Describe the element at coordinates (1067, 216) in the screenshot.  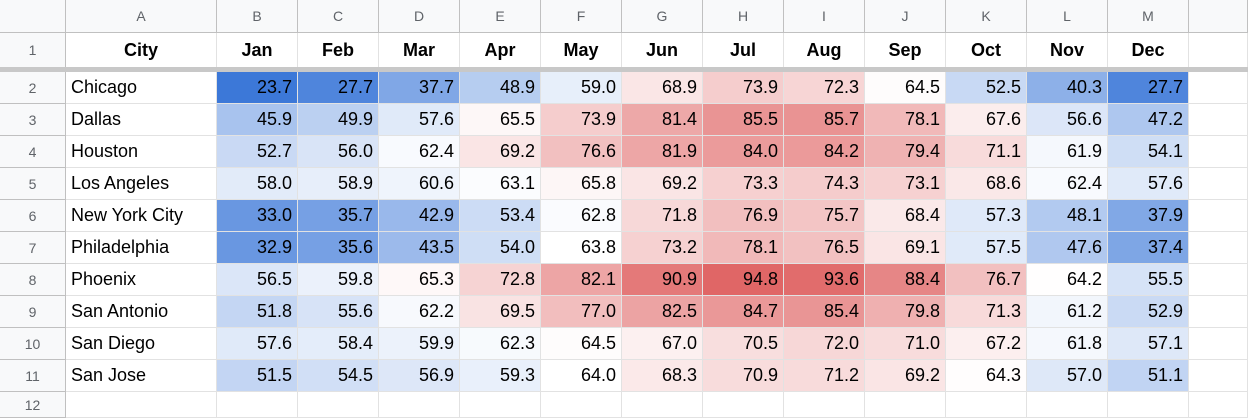
I see `value-cell: 48.1` at that location.